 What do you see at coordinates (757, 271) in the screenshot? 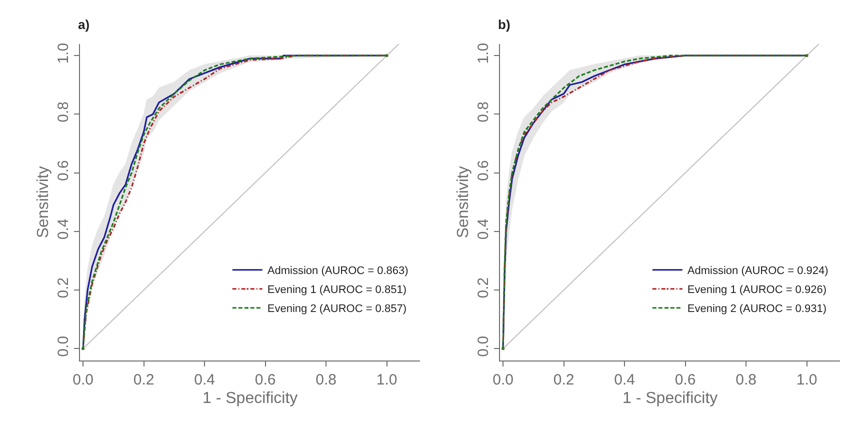
I see `legend-label: Admission (AUROC = 0.924)` at bounding box center [757, 271].